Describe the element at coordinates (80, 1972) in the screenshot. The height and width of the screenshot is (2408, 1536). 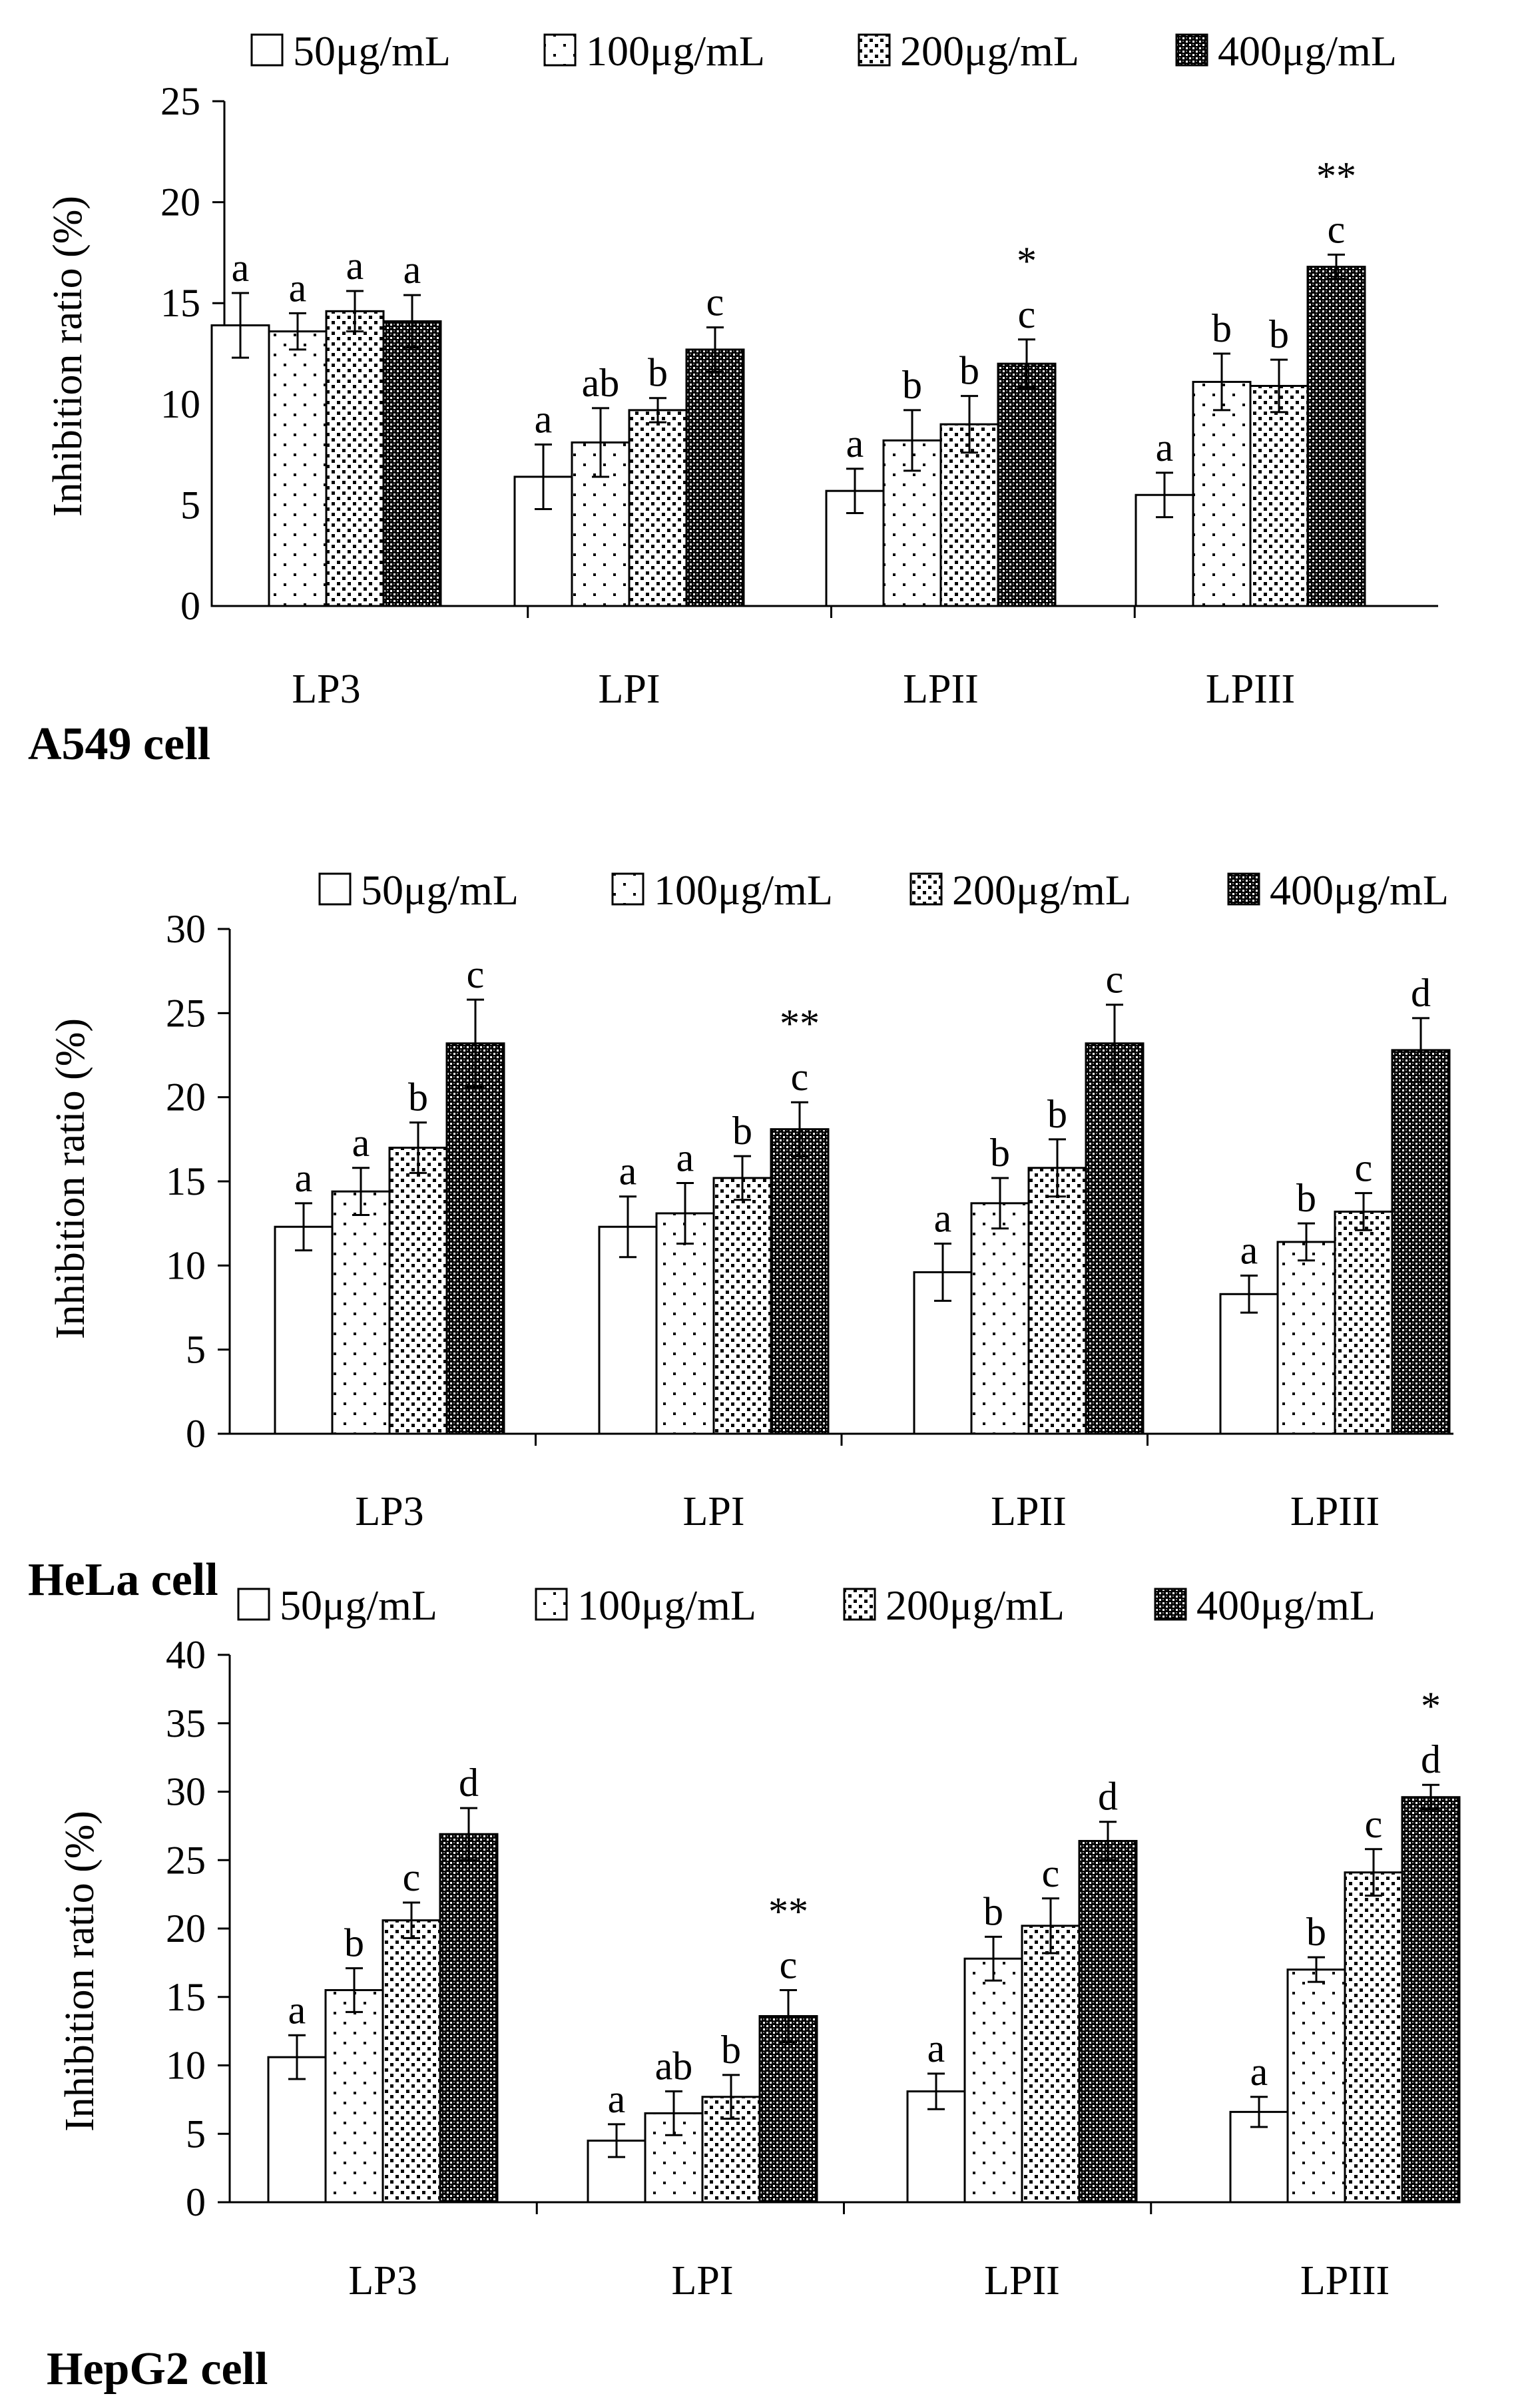
I see `y-axis-label-hepg2: Inhibition ratio (%)` at that location.